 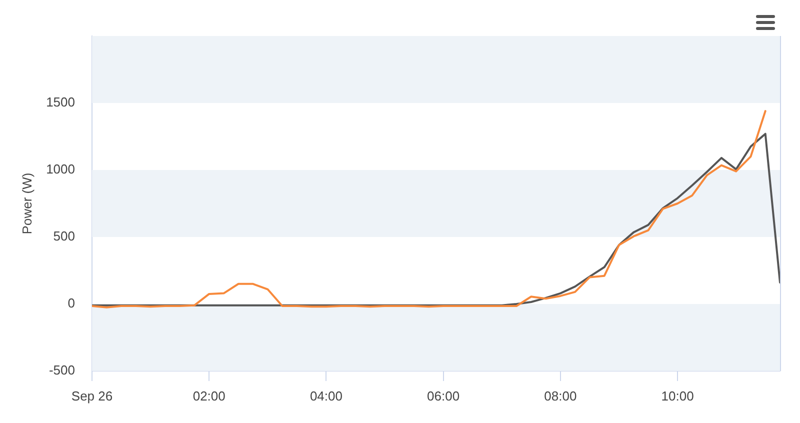 What do you see at coordinates (60, 169) in the screenshot?
I see `y-tick-label: 1000` at bounding box center [60, 169].